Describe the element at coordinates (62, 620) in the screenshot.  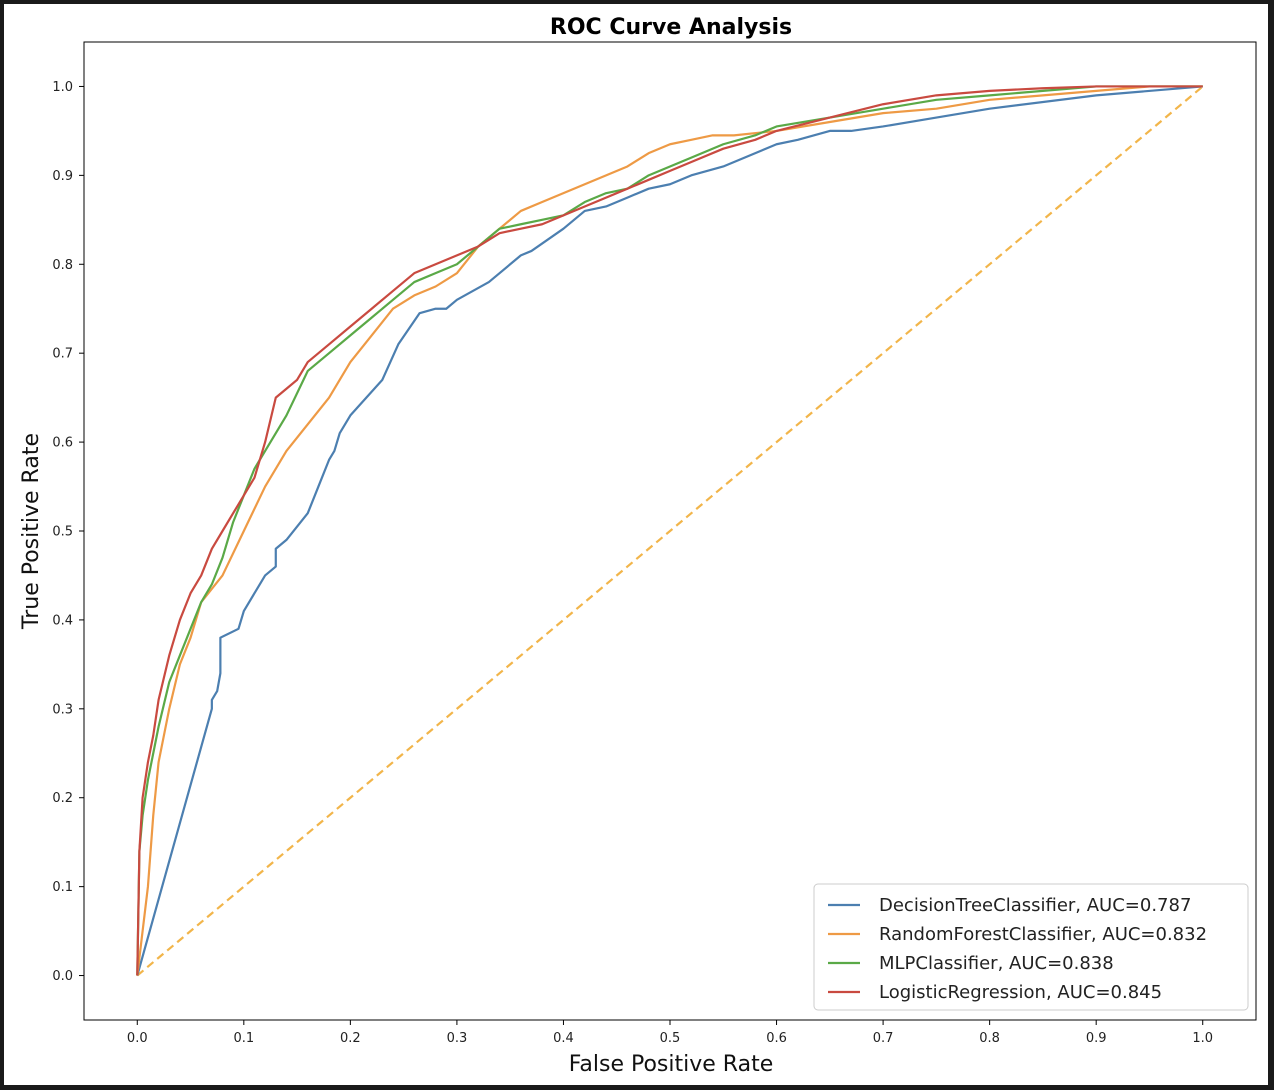
I see `y-tick-label: 0.4` at that location.